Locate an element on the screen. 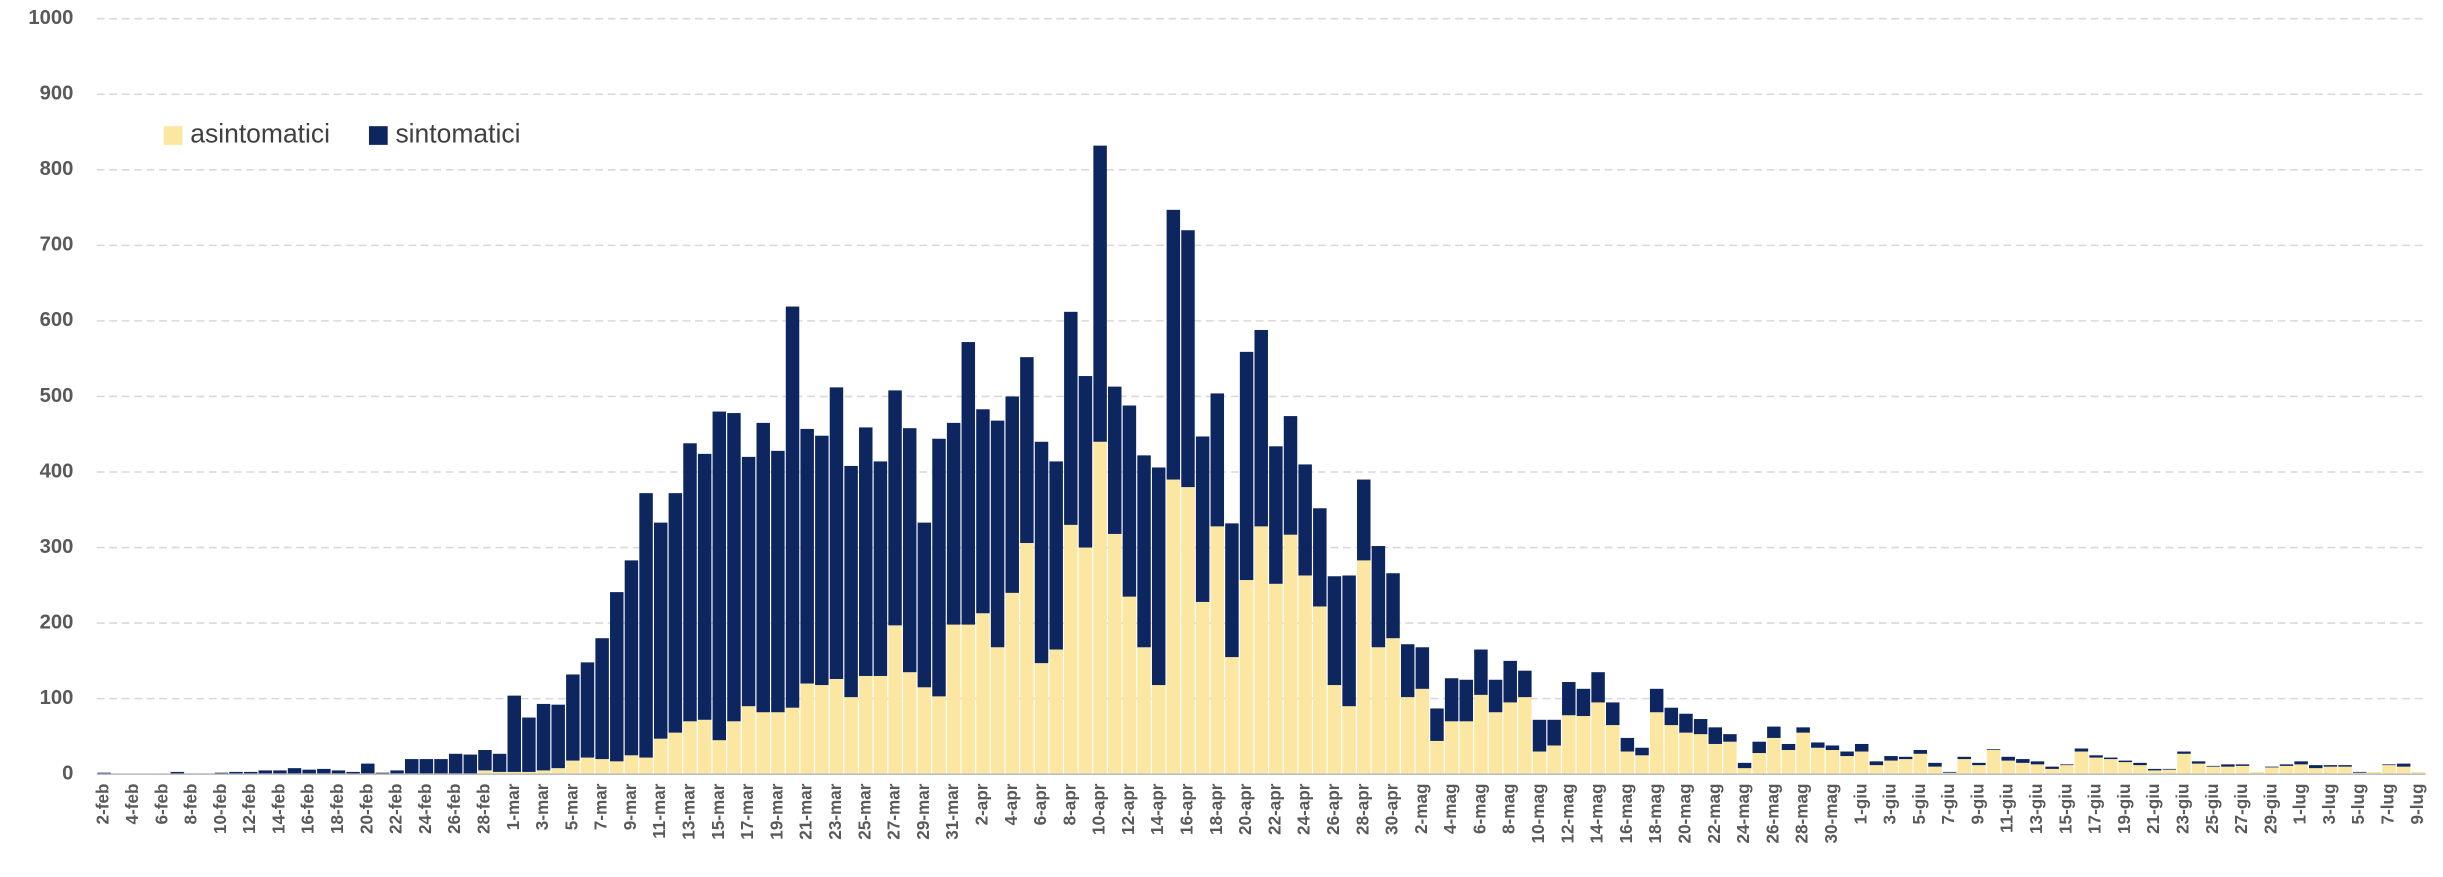 The height and width of the screenshot is (877, 2443). x-tick-label: 13-giu is located at coordinates (2036, 809).